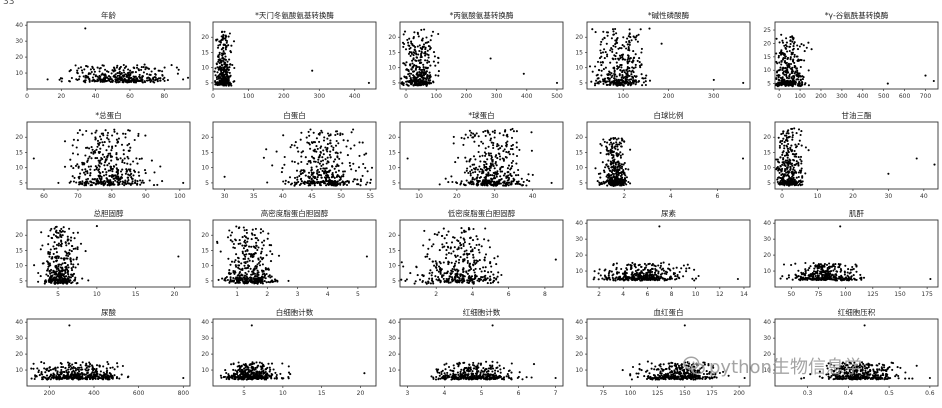 This screenshot has height=408, width=942. What do you see at coordinates (19, 137) in the screenshot?
I see `y-tick-label: 20` at bounding box center [19, 137].